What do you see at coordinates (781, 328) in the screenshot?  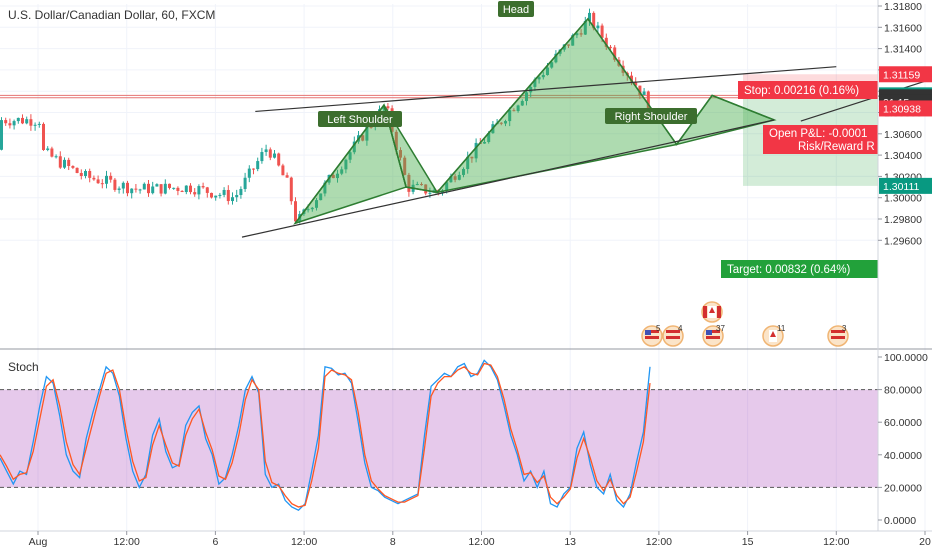 I see `svg-text: 11` at bounding box center [781, 328].